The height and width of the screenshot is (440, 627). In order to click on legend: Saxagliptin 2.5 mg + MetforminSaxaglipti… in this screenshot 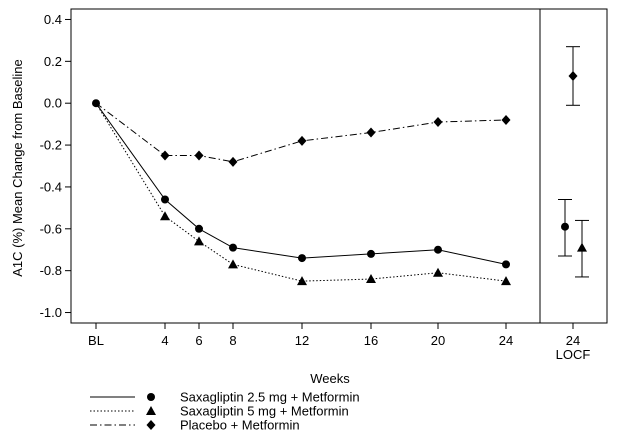, I will do `click(225, 411)`.